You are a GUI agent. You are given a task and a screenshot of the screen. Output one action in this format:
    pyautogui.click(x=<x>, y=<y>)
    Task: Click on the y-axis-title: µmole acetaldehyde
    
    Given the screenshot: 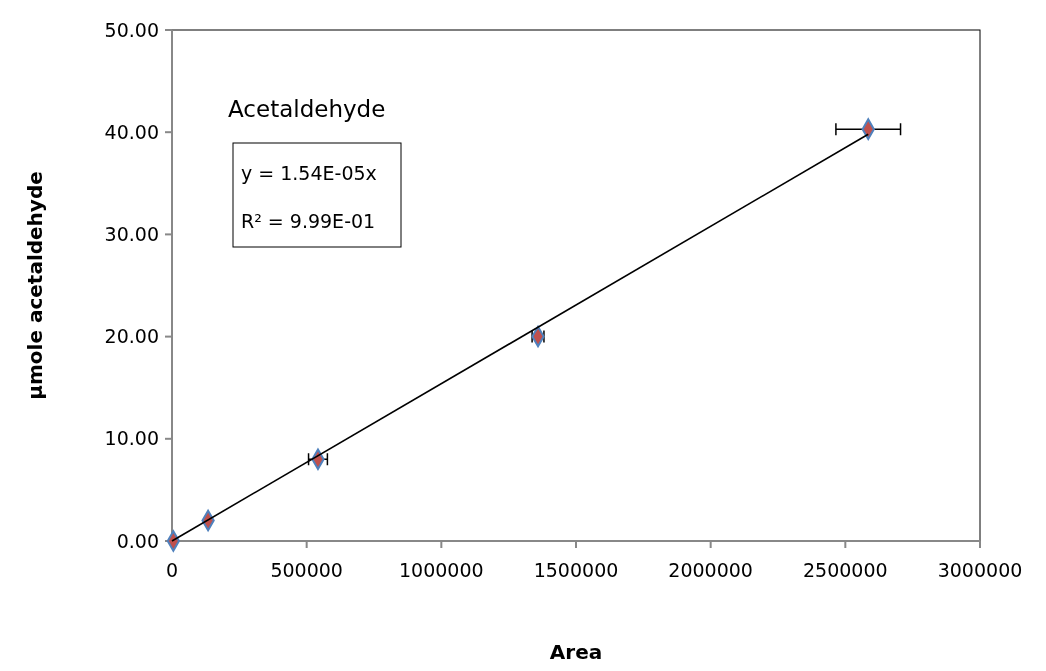 What is the action you would take?
    pyautogui.click(x=35, y=285)
    